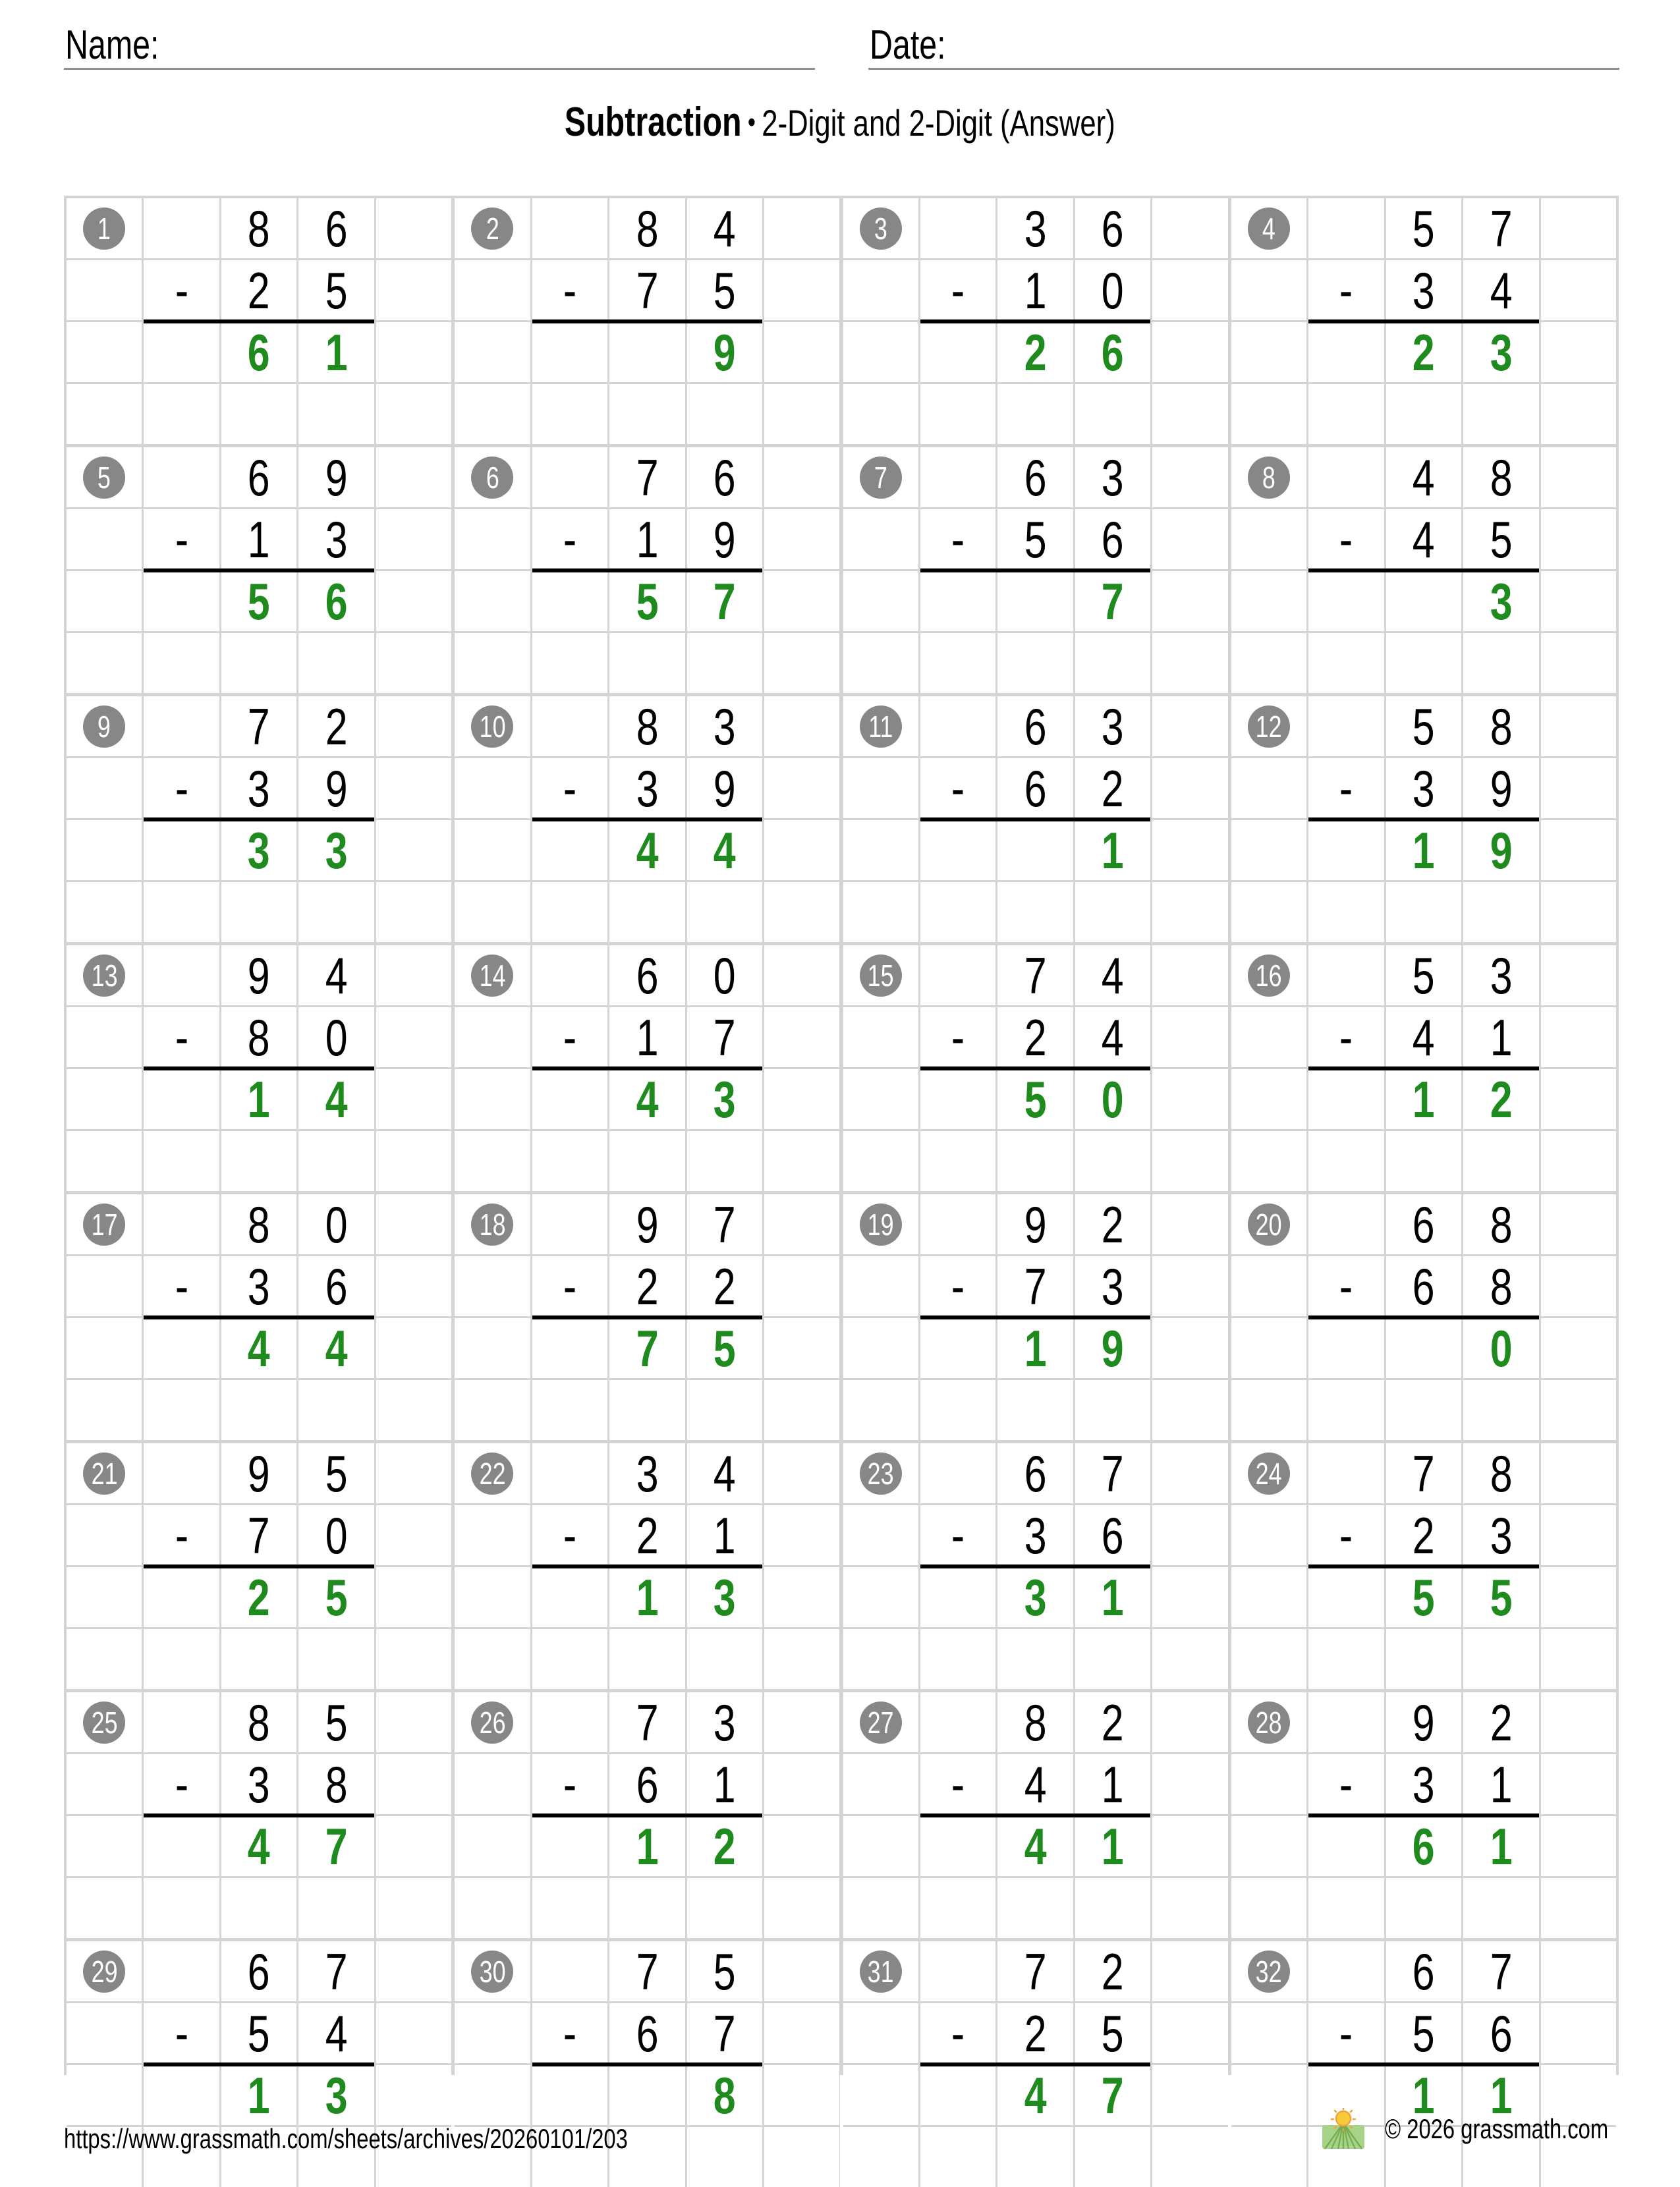 This screenshot has height=2187, width=1680. I want to click on answer-ones-cell: 5, so click(1501, 1597).